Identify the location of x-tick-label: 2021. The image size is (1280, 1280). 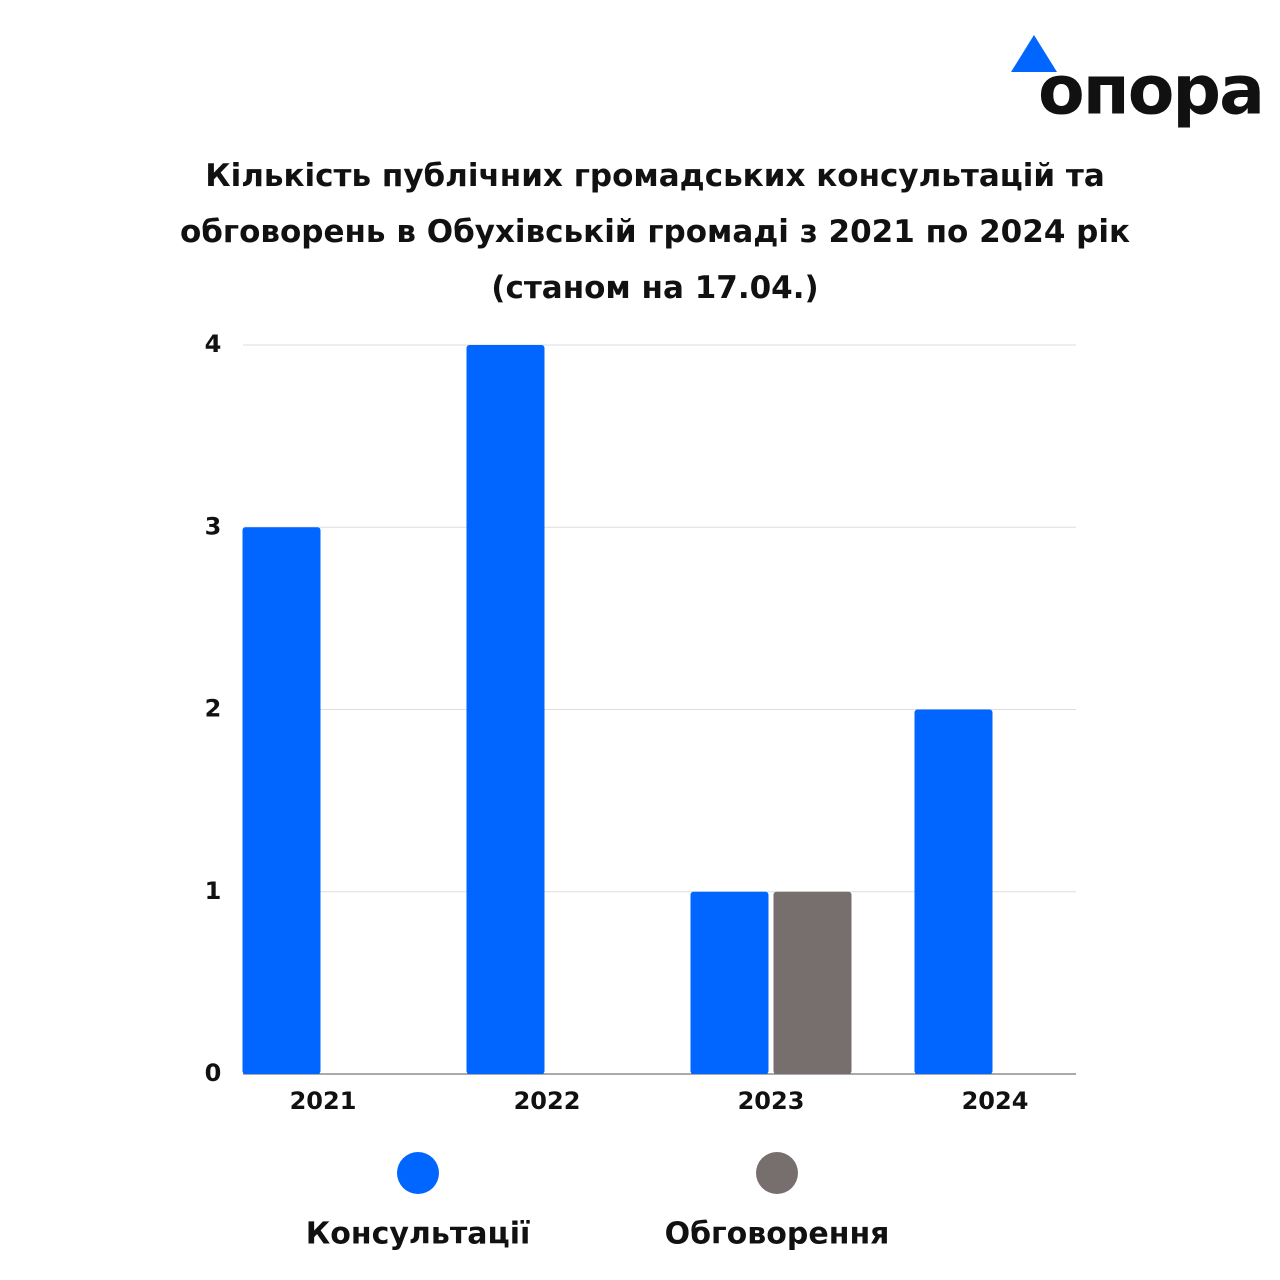
(323, 1101).